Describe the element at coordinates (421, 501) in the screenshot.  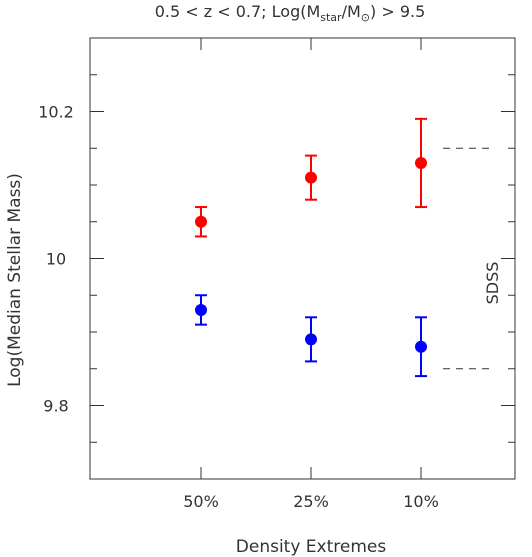
I see `x-tick-label: 10%` at that location.